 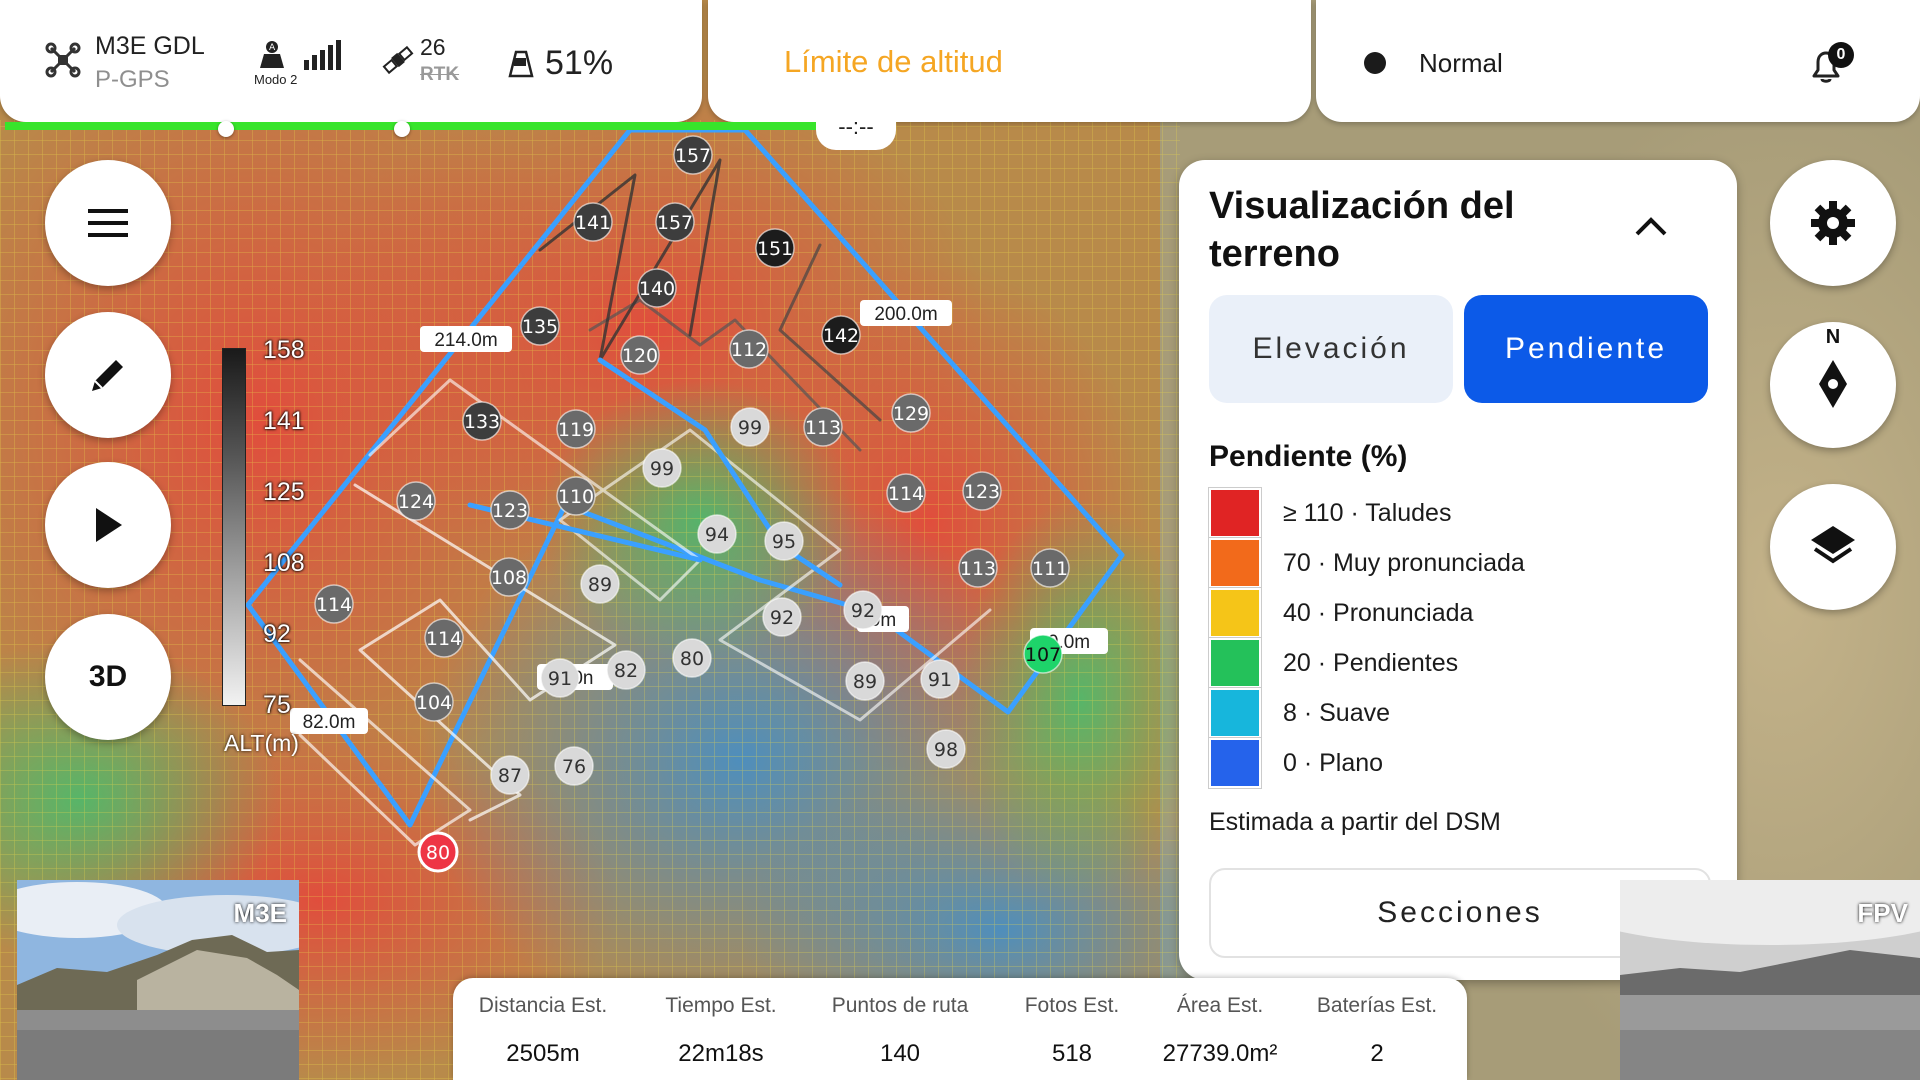 I want to click on distance-label: 200.0m, so click(x=906, y=313).